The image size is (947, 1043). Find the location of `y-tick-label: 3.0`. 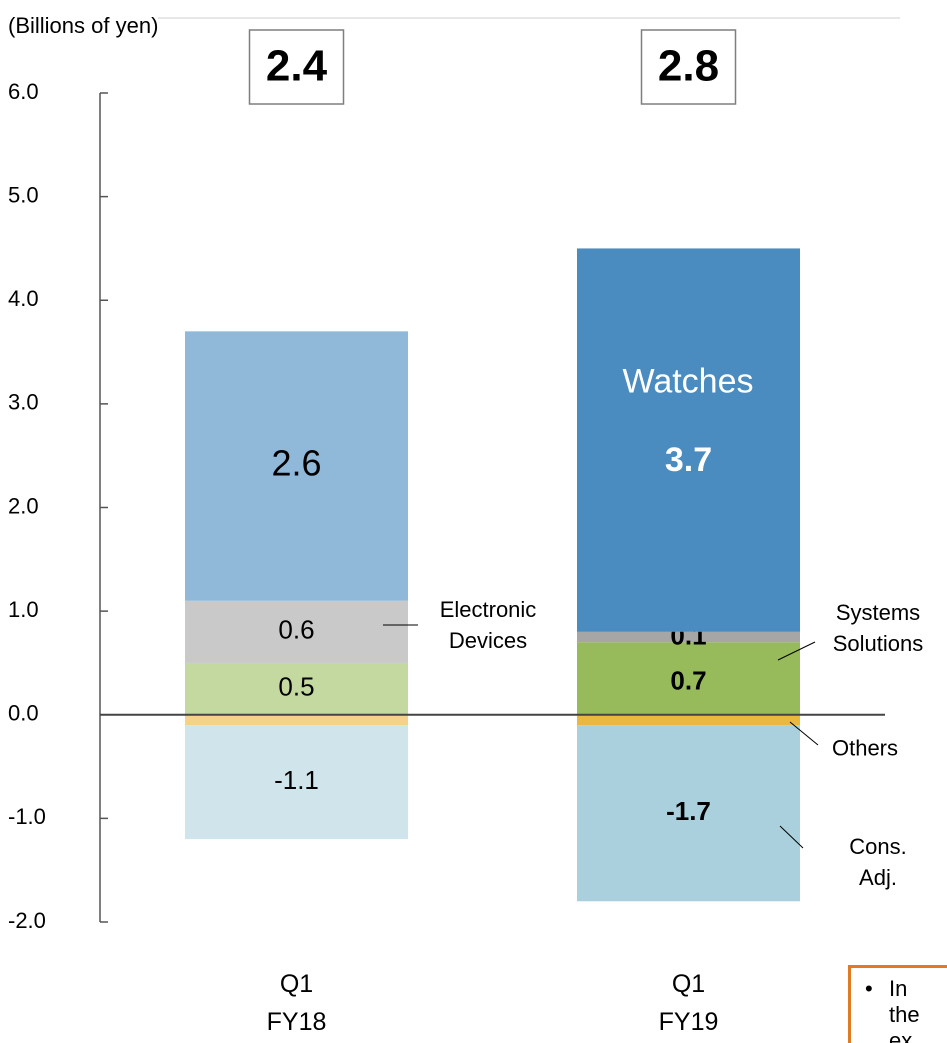

y-tick-label: 3.0 is located at coordinates (23, 402).